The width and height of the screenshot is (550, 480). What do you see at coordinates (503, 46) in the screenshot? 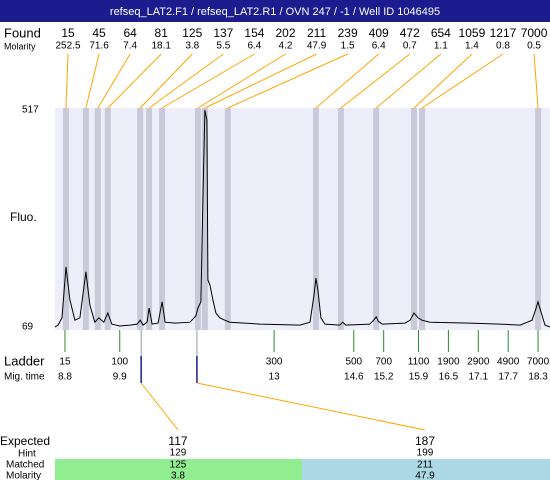
I see `found-molarity: 0.8` at bounding box center [503, 46].